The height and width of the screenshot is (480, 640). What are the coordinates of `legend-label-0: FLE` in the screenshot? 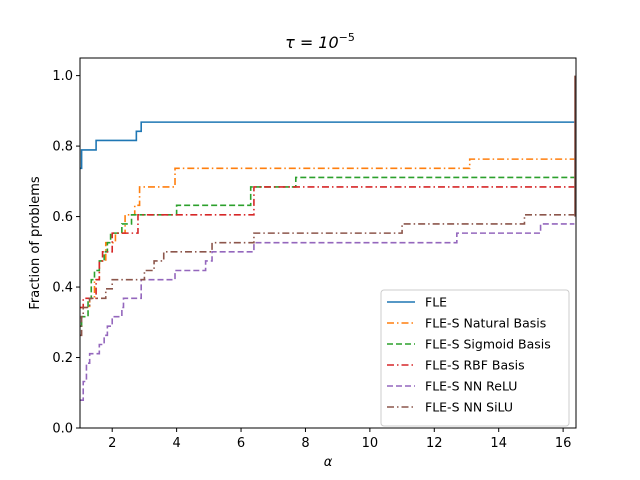 It's located at (436, 302).